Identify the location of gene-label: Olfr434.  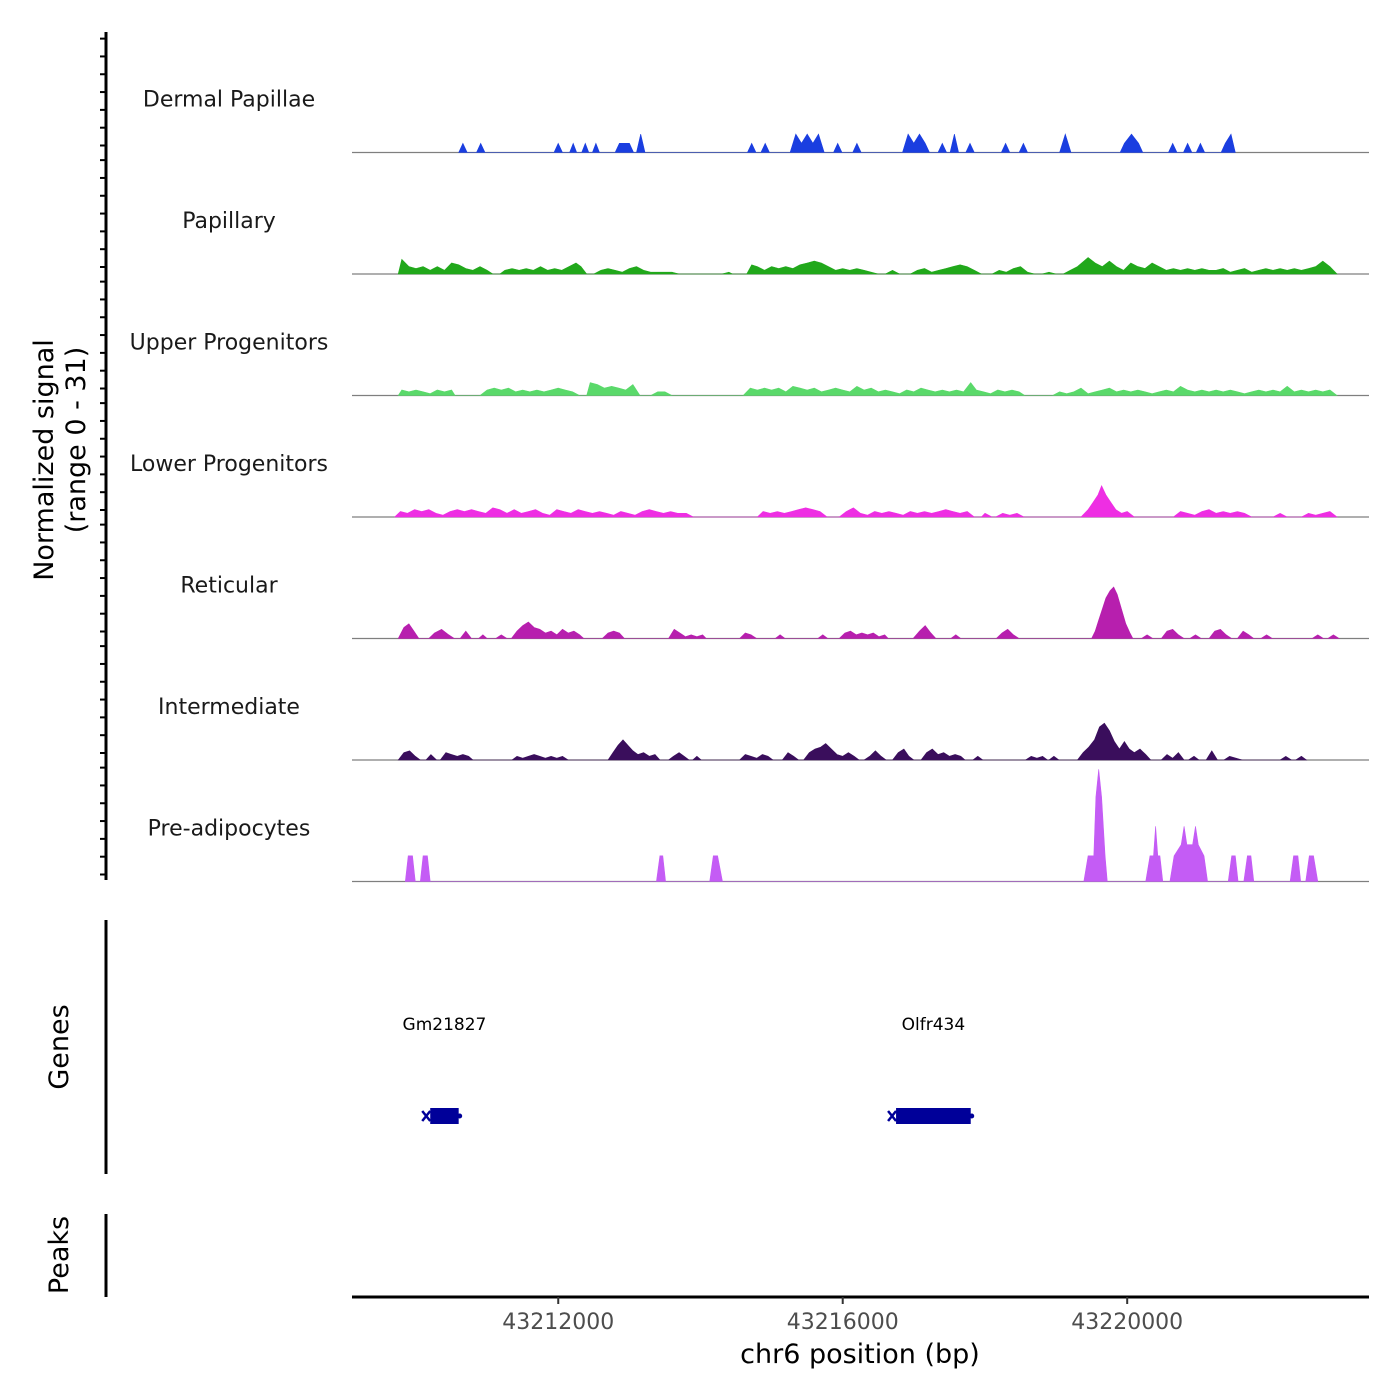
(934, 1025).